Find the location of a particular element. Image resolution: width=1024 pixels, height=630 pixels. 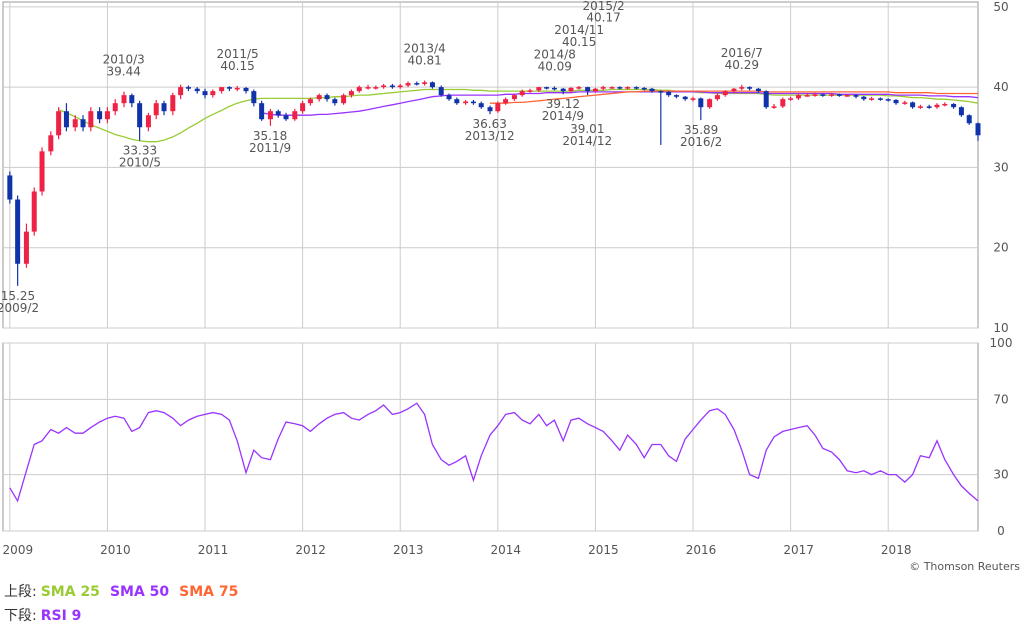

annotation-line: 2013/12 is located at coordinates (490, 136).